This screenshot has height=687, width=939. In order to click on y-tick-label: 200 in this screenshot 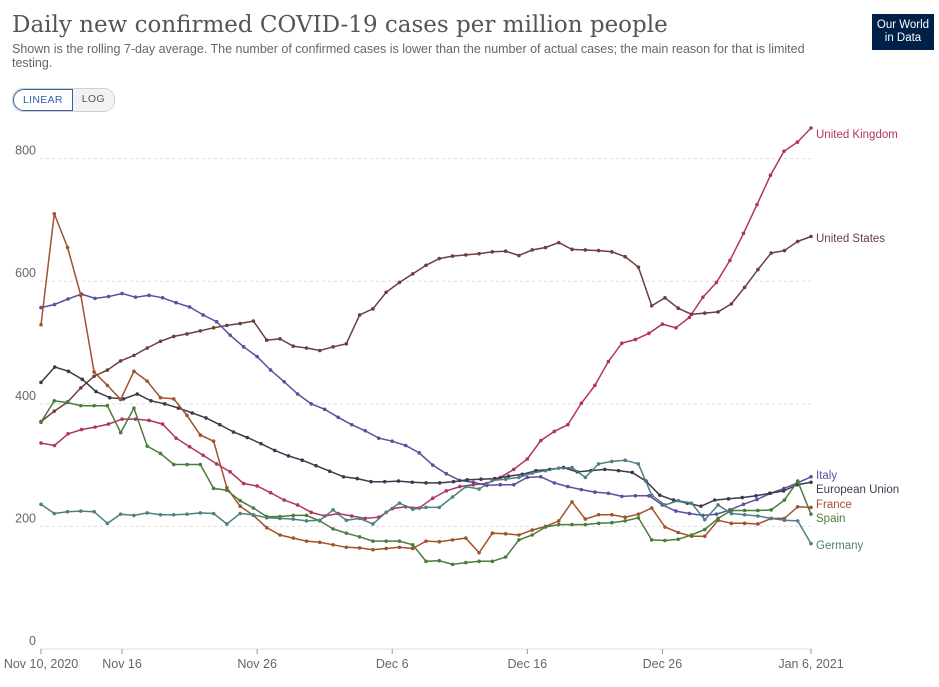, I will do `click(25, 518)`.